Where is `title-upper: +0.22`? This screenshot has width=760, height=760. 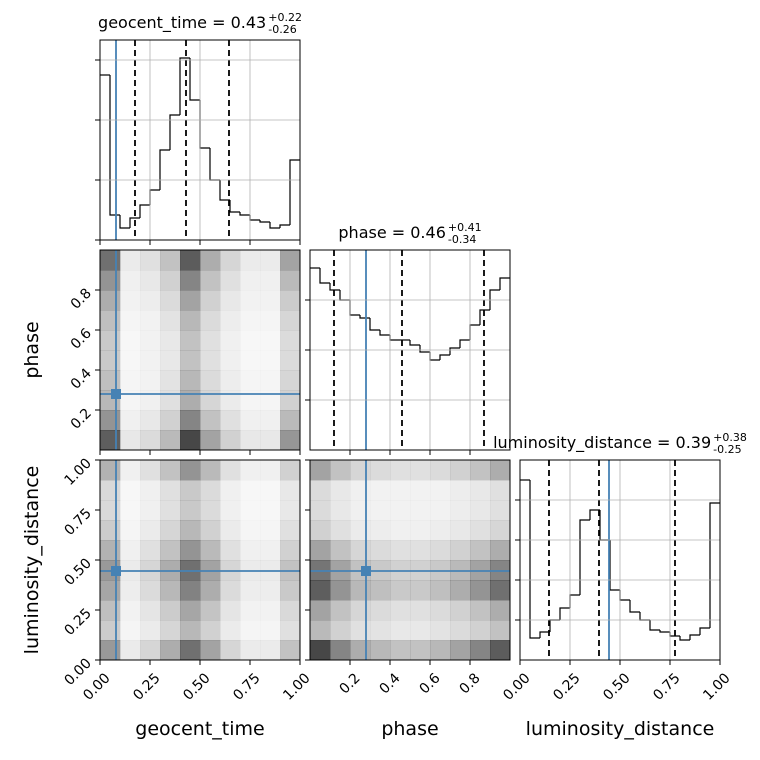 title-upper: +0.22 is located at coordinates (285, 17).